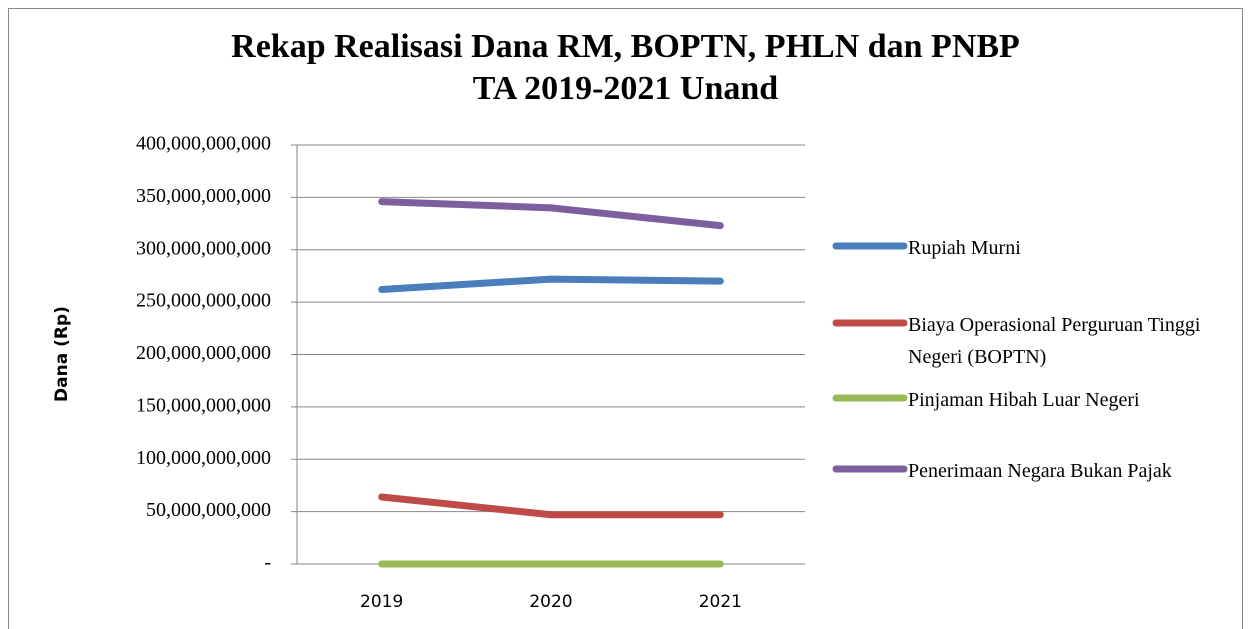 Image resolution: width=1251 pixels, height=629 pixels. I want to click on x-tick-label: 2021, so click(720, 602).